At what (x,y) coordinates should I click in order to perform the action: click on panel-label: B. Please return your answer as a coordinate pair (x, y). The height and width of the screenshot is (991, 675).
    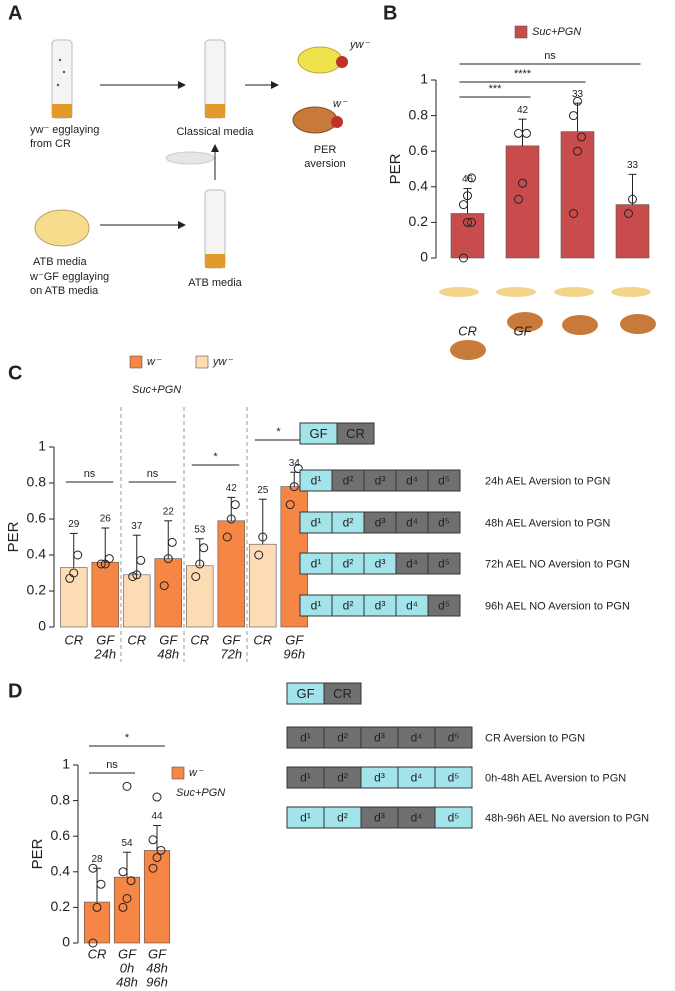
    Looking at the image, I should click on (390, 13).